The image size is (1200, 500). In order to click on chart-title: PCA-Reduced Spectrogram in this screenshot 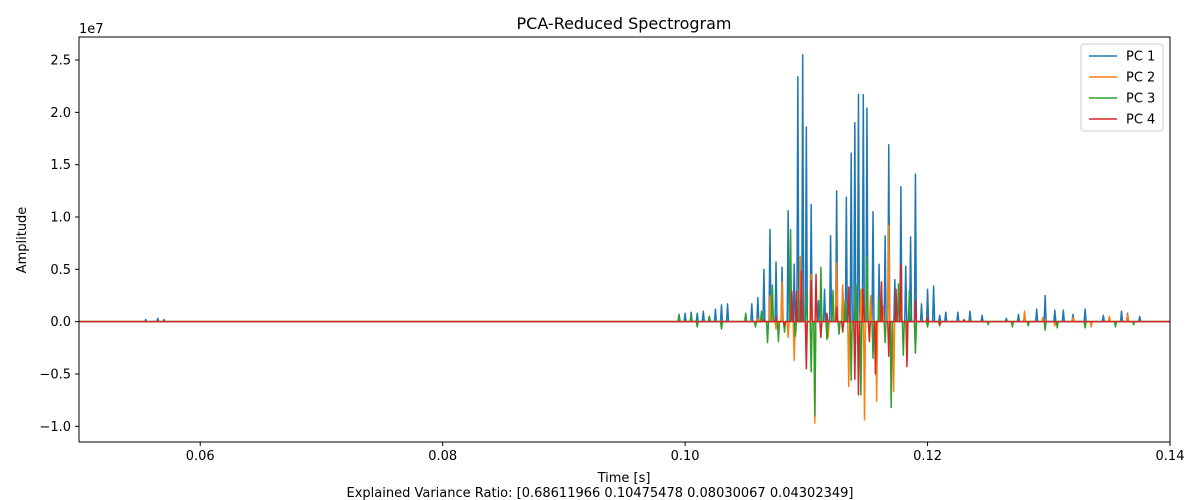, I will do `click(624, 23)`.